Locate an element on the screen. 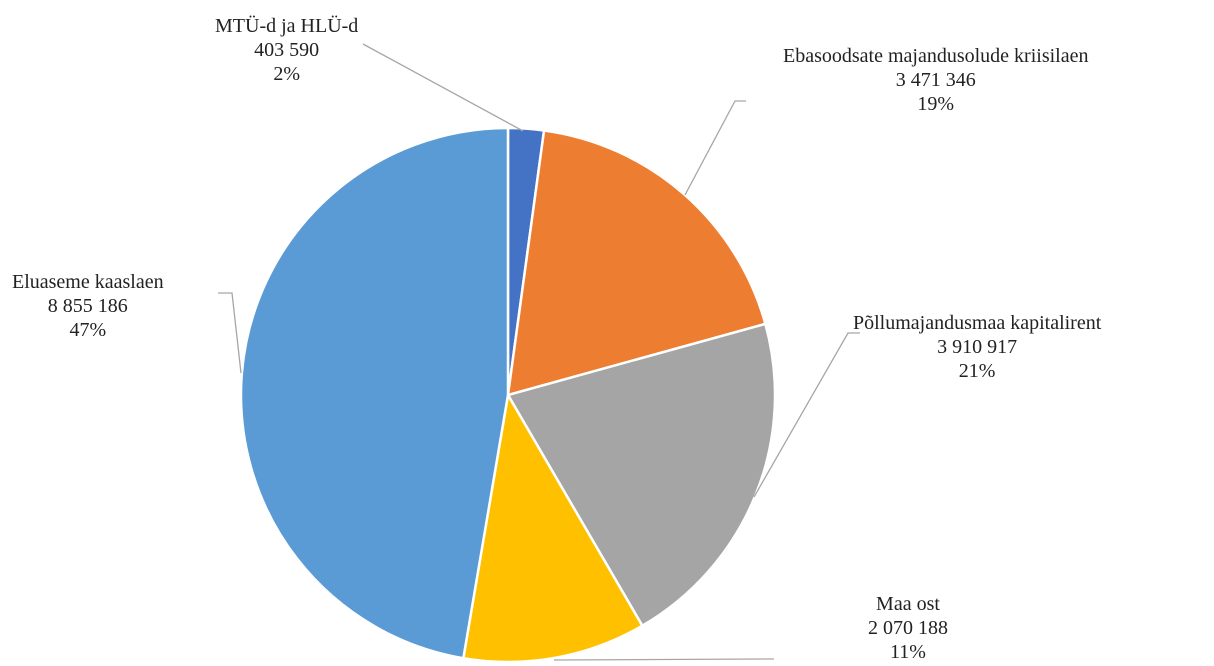  data-label-maa-ost: Maa ost 2 070 188 11% is located at coordinates (908, 628).